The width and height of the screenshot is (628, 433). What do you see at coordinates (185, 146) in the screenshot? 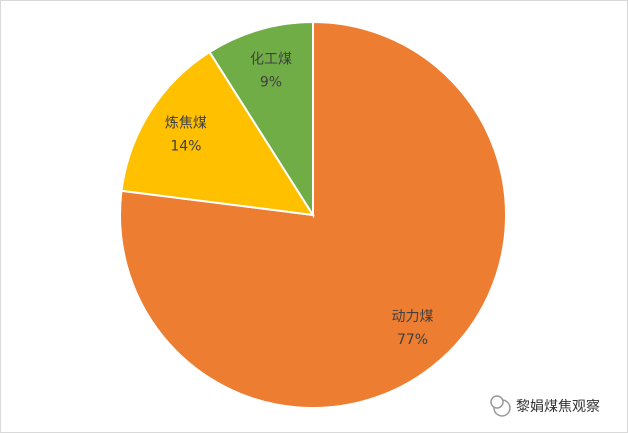
I see `data-label: 14%` at bounding box center [185, 146].